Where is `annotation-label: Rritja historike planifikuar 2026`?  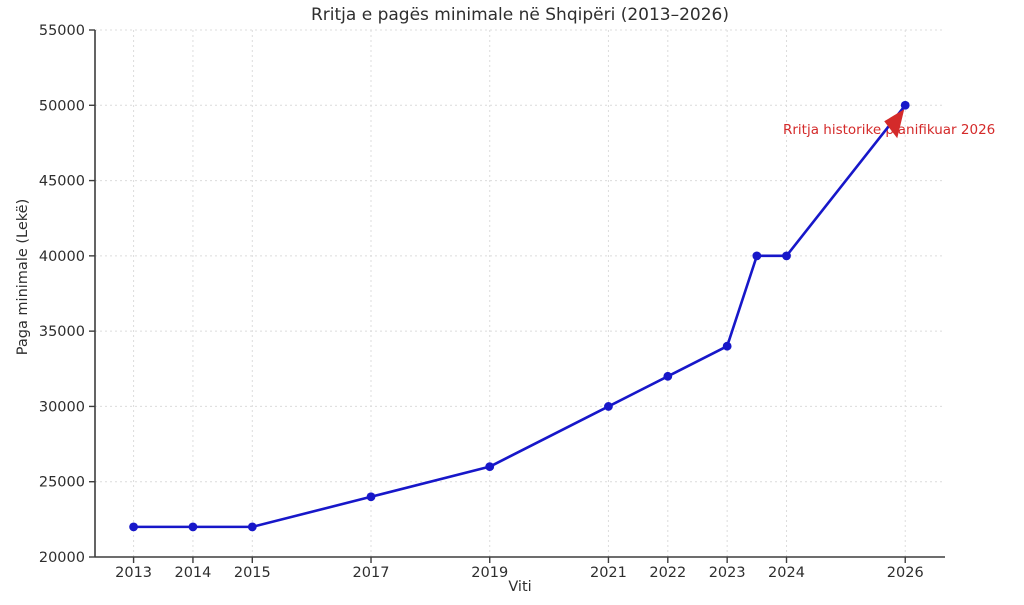 annotation-label: Rritja historike planifikuar 2026 is located at coordinates (889, 130).